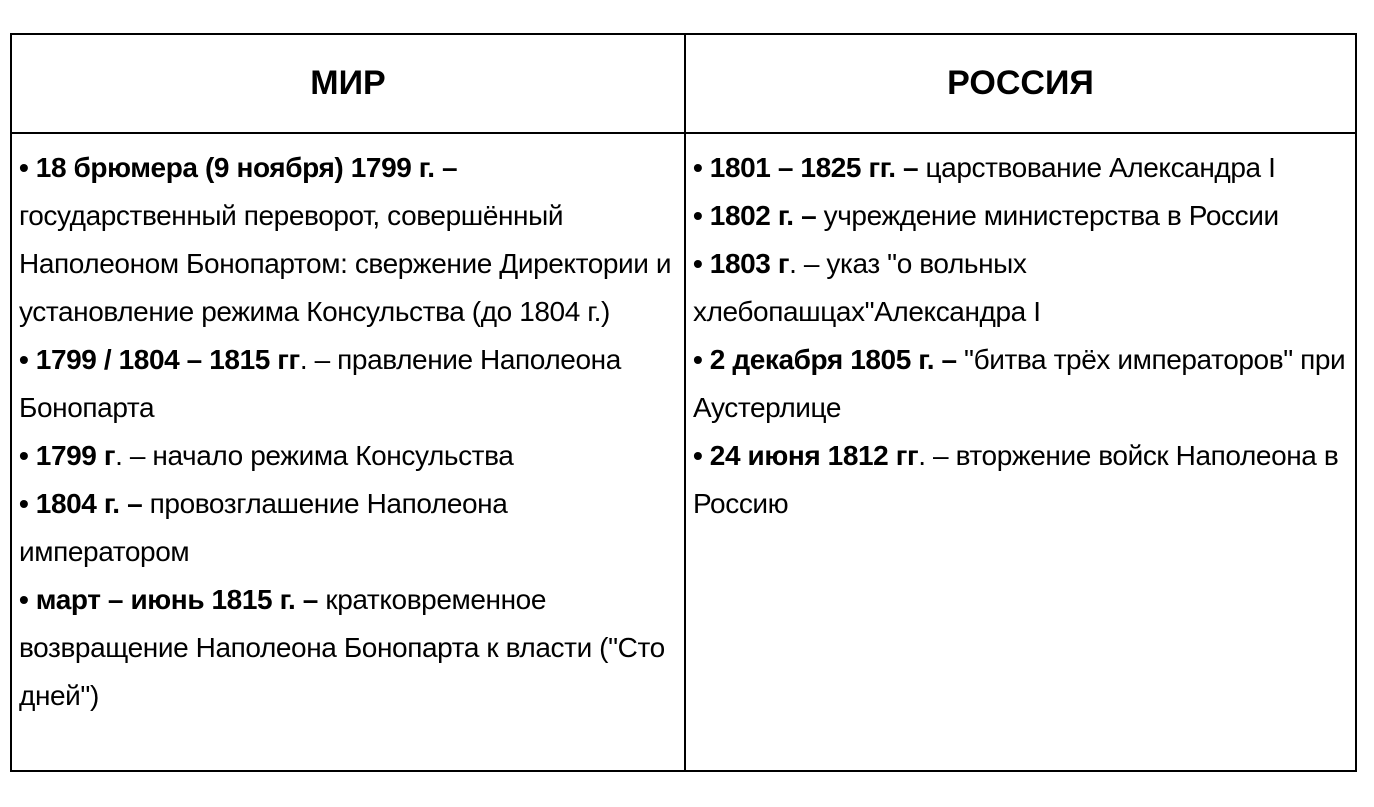 Image resolution: width=1374 pixels, height=807 pixels. What do you see at coordinates (159, 359) in the screenshot?
I see `event-date: • 1799 / 1804 – 1815 гг` at bounding box center [159, 359].